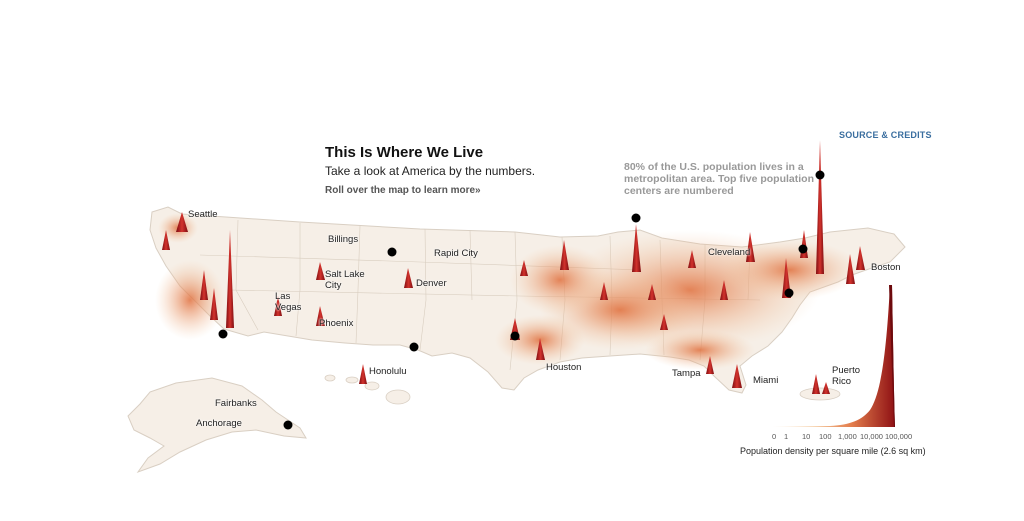  Describe the element at coordinates (367, 389) in the screenshot. I see `hawaii-land` at that location.